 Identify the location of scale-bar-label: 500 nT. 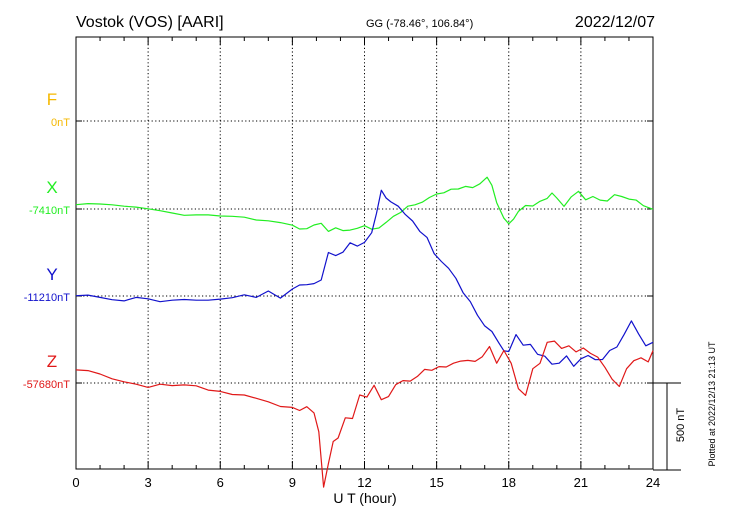
(681, 425).